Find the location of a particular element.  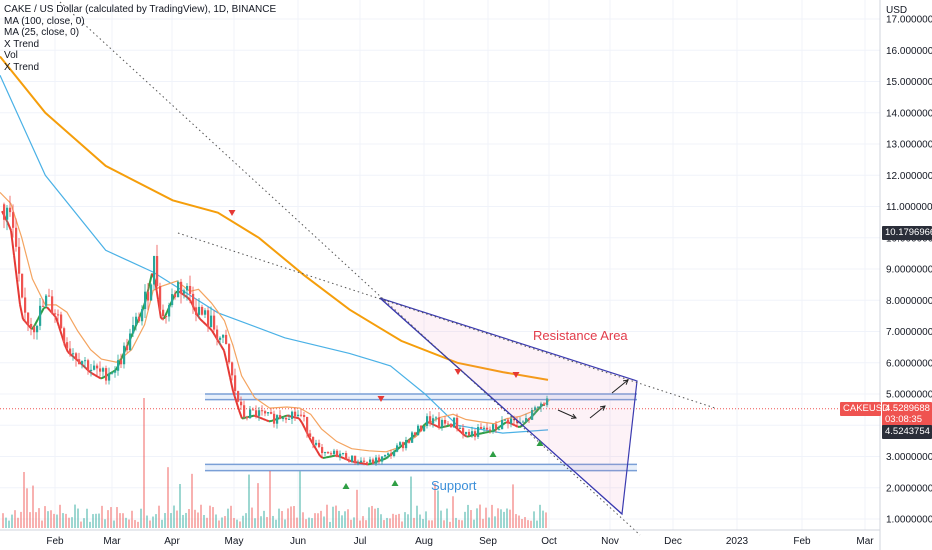

level-tag-text: 10.1796966 is located at coordinates (908, 232).